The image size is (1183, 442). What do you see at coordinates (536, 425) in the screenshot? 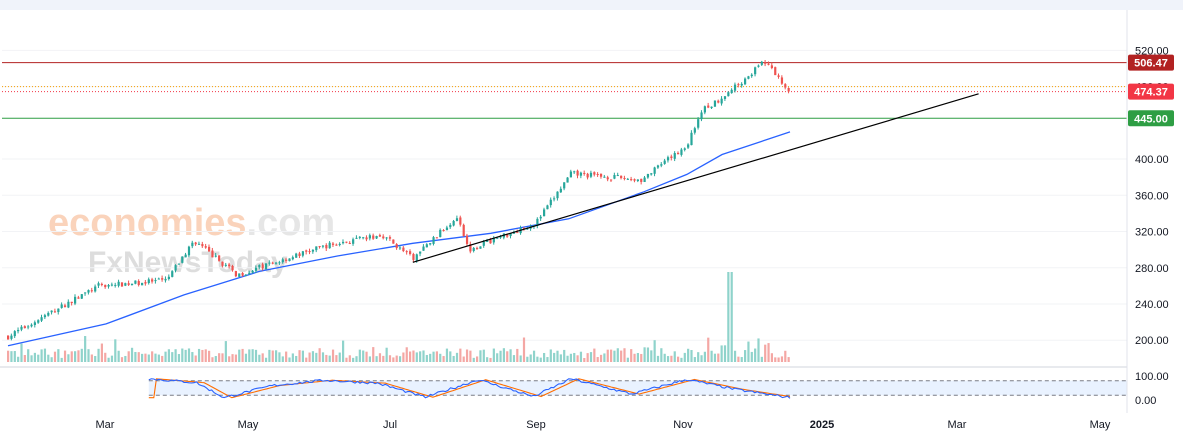
I see `time-tick-3: Sep` at bounding box center [536, 425].